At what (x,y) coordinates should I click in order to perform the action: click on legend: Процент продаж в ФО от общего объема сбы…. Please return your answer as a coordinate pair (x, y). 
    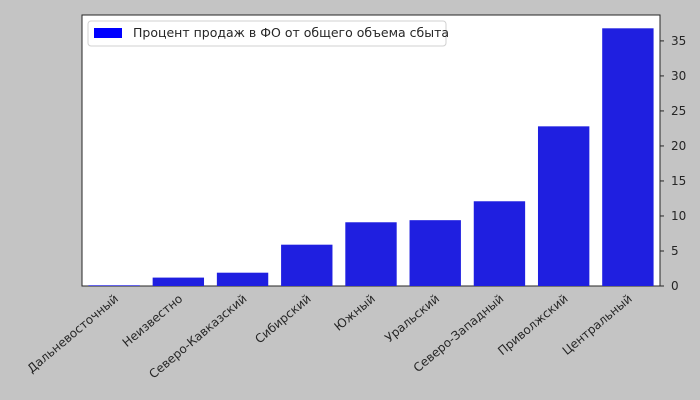
    Looking at the image, I should click on (268, 33).